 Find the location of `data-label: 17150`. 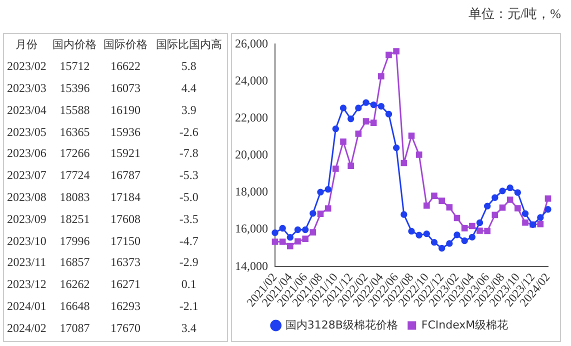

data-label: 17150 is located at coordinates (125, 241).